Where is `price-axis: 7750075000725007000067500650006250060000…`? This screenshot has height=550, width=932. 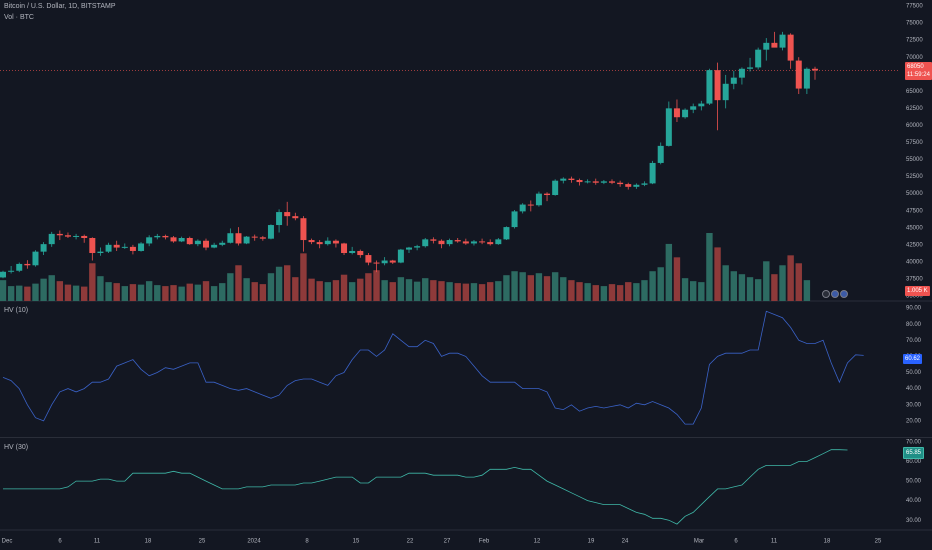
price-axis: 7750075000725007000067500650006250060000… is located at coordinates (914, 152).